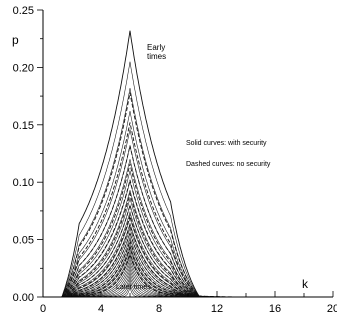  What do you see at coordinates (23, 126) in the screenshot?
I see `y-tick-label: 0.15` at bounding box center [23, 126].